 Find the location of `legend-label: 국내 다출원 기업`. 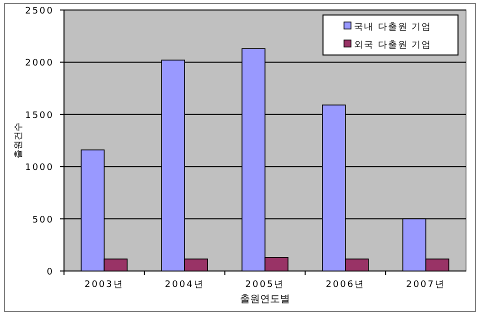

legend-label: 국내 다출원 기업 is located at coordinates (393, 27).